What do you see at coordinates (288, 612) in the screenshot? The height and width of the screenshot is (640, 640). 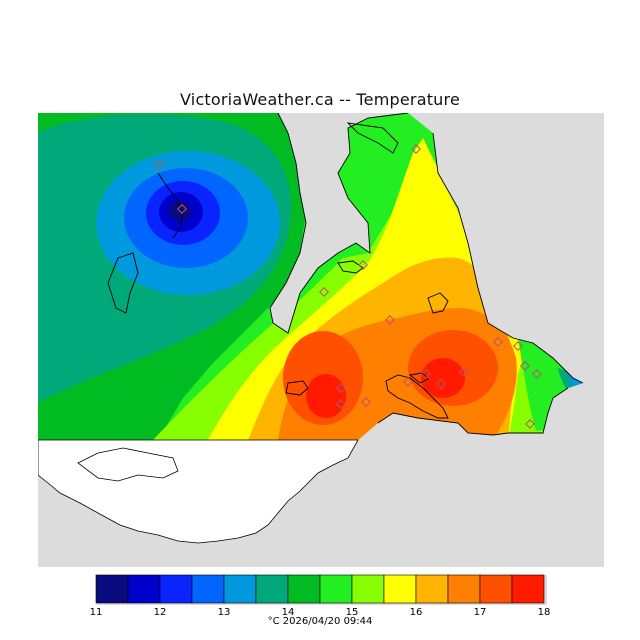 I see `legend-tick-label: 14` at bounding box center [288, 612].